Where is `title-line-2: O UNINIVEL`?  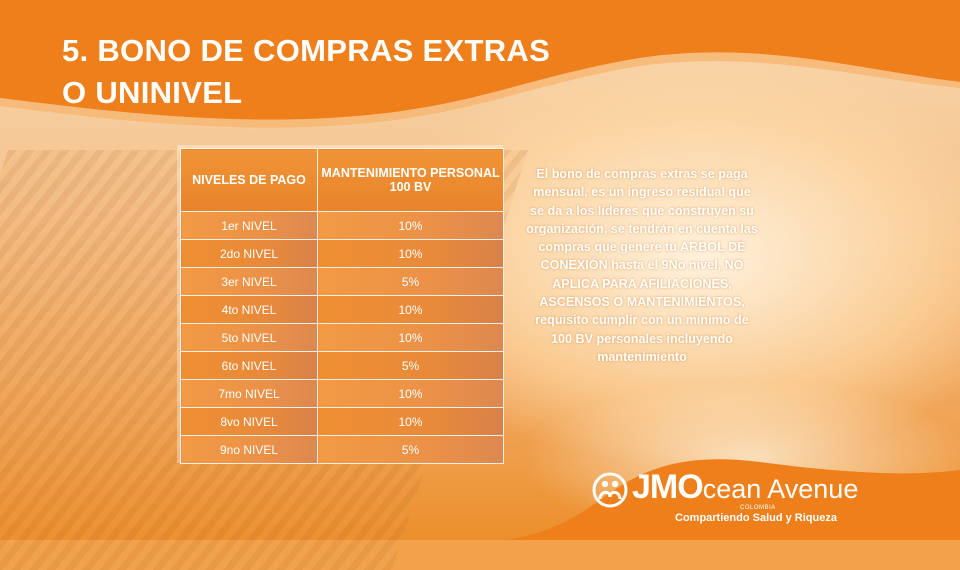
title-line-2: O UNINIVEL is located at coordinates (152, 92).